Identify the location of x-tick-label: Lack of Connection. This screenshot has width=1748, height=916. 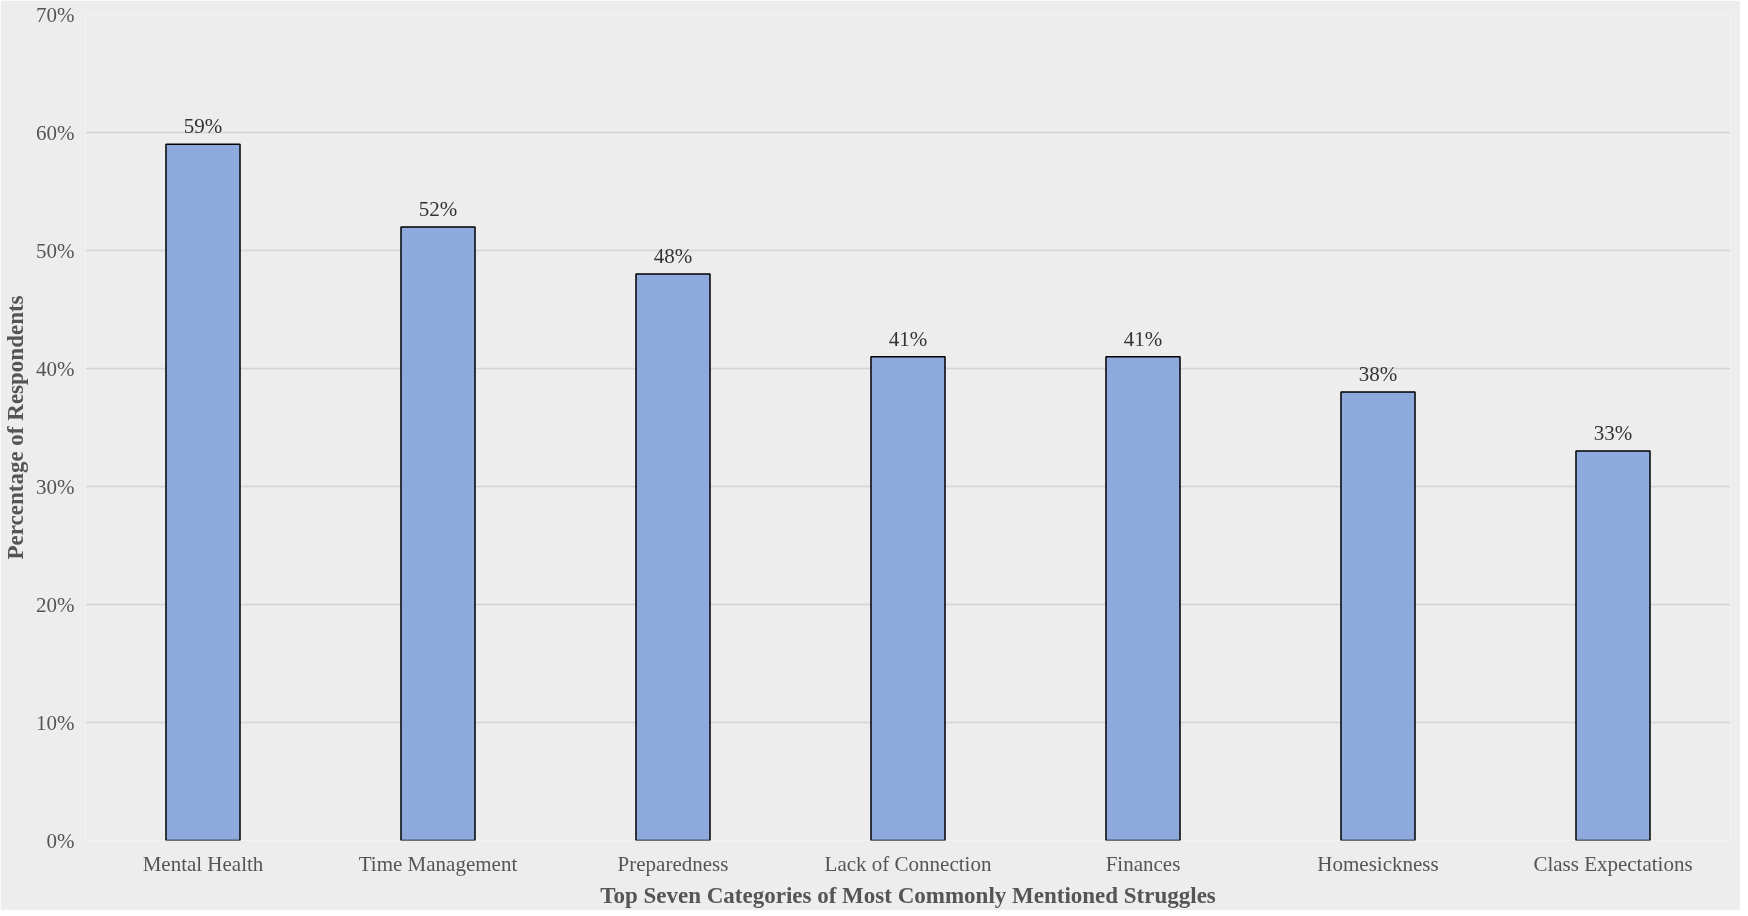
(908, 863).